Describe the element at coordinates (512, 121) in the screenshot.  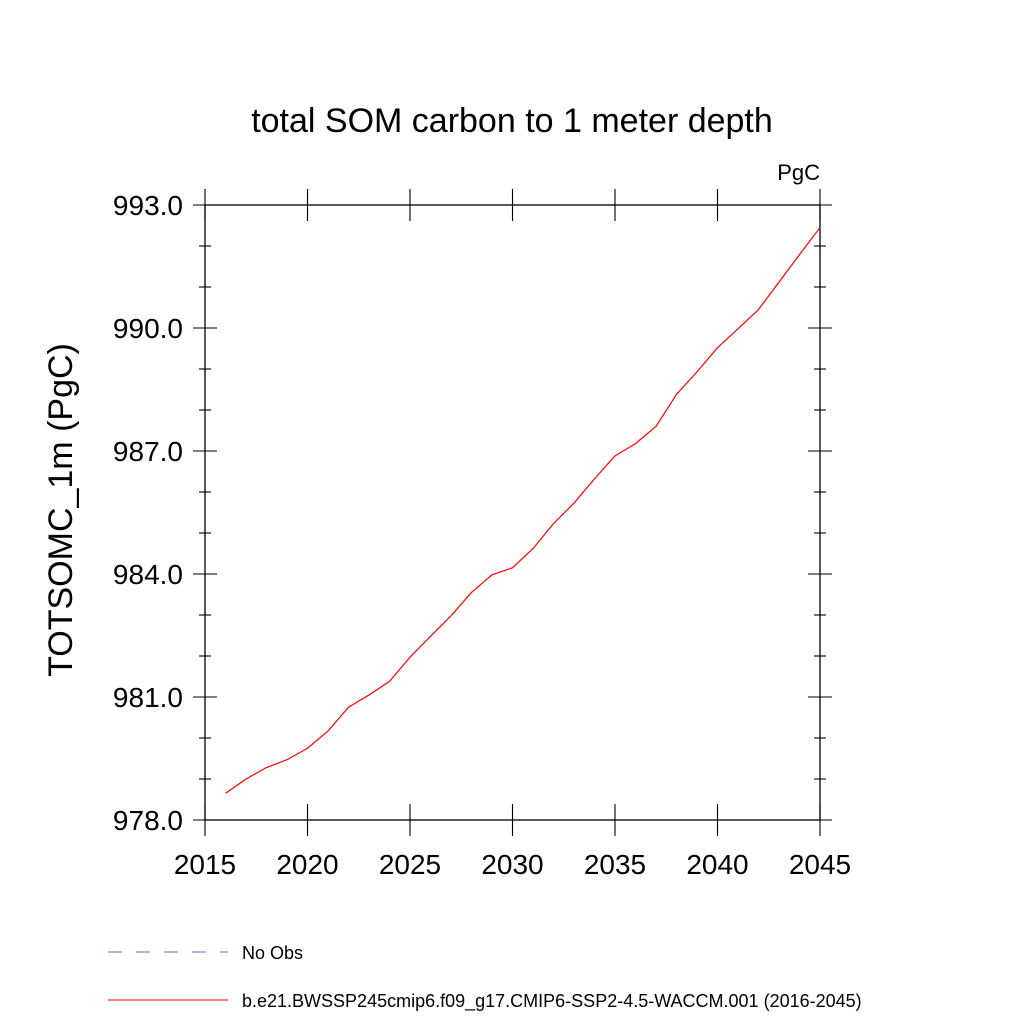
I see `chart-title: total SOM carbon to 1 meter depth` at that location.